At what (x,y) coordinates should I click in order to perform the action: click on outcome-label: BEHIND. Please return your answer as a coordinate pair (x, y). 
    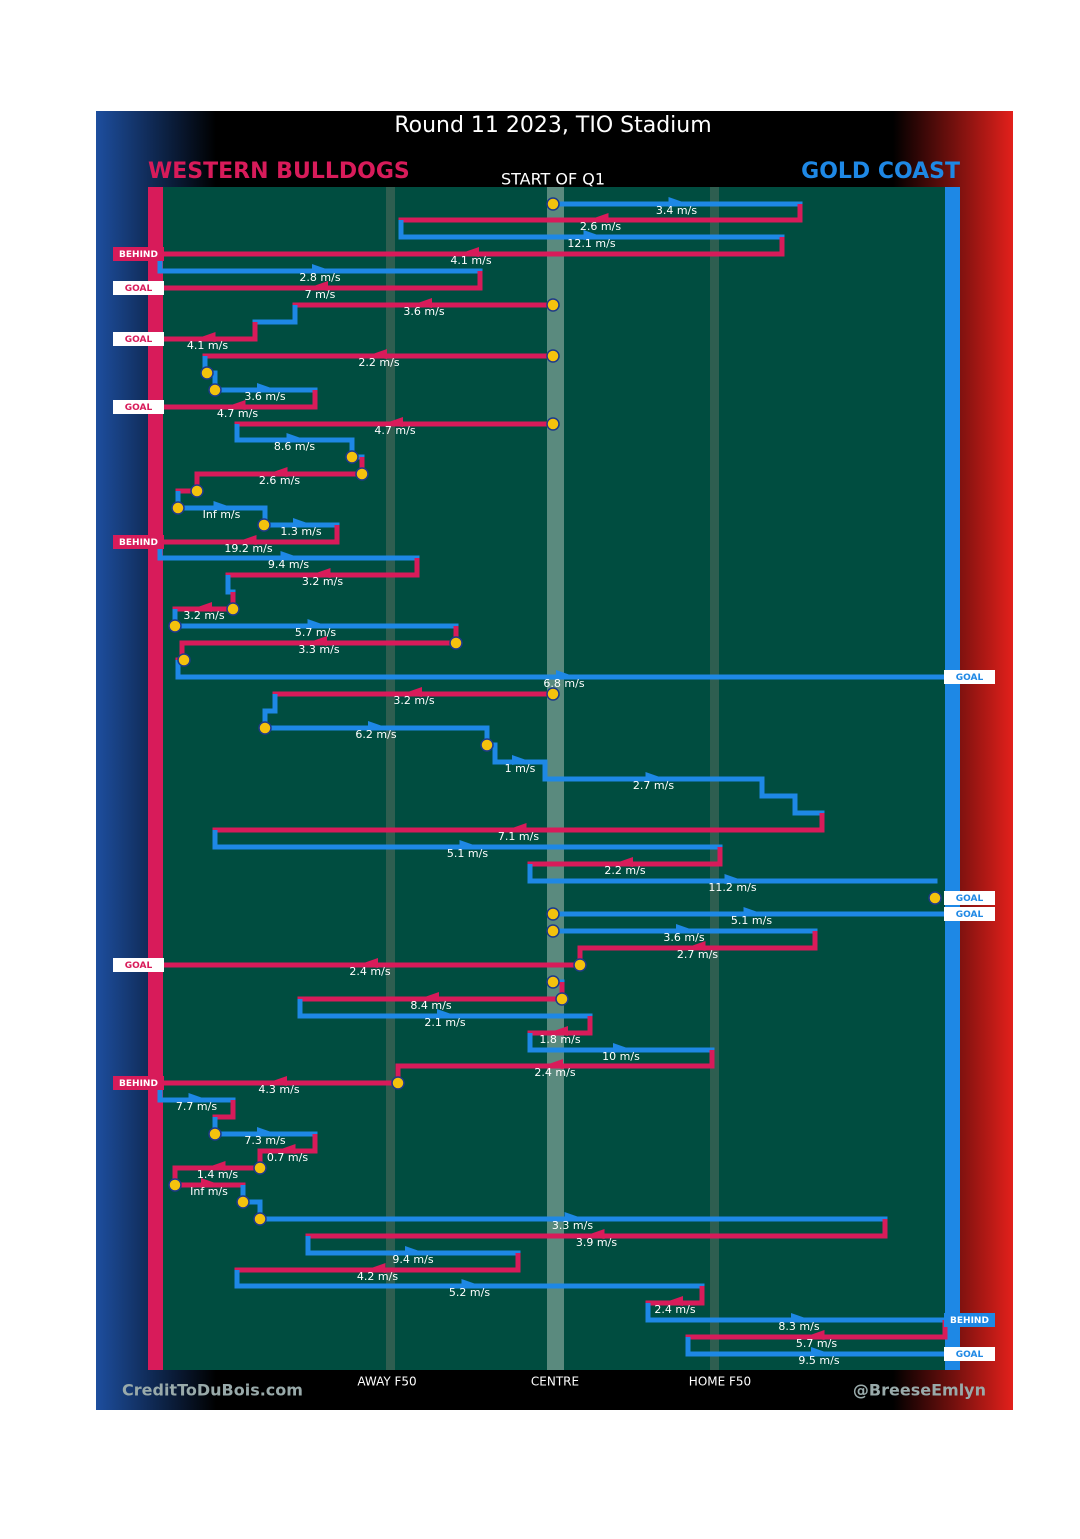
    Looking at the image, I should click on (969, 1321).